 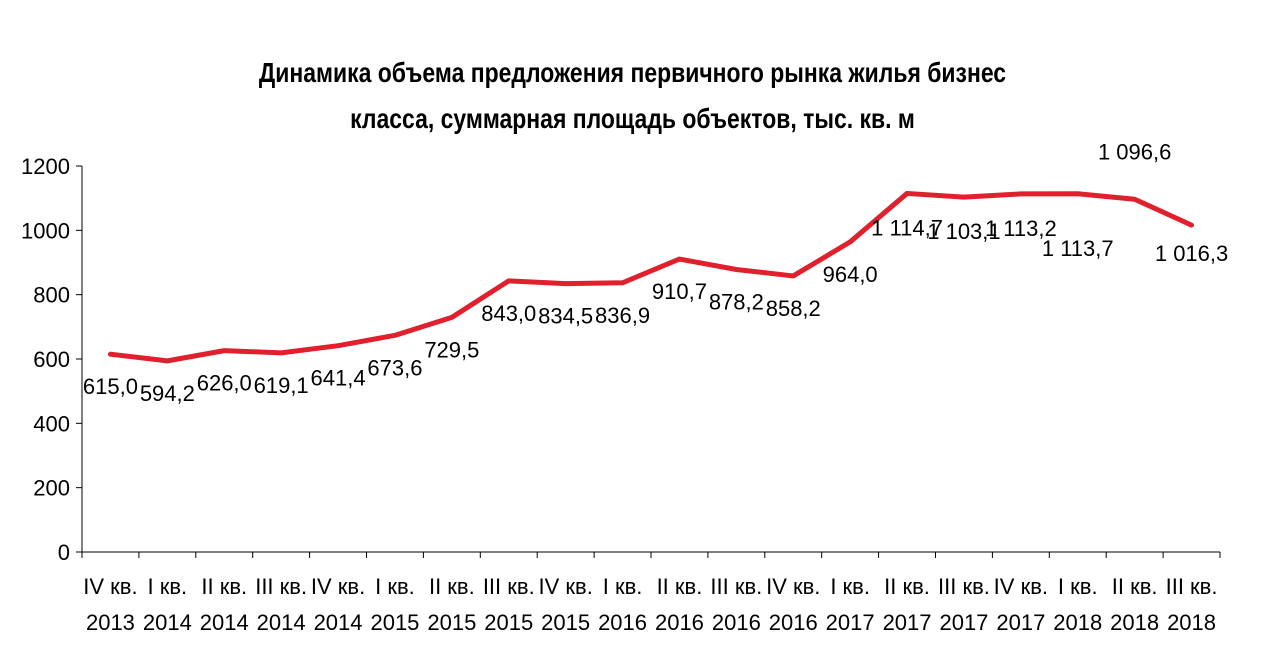 What do you see at coordinates (508, 313) in the screenshot?
I see `data-label: 843,0` at bounding box center [508, 313].